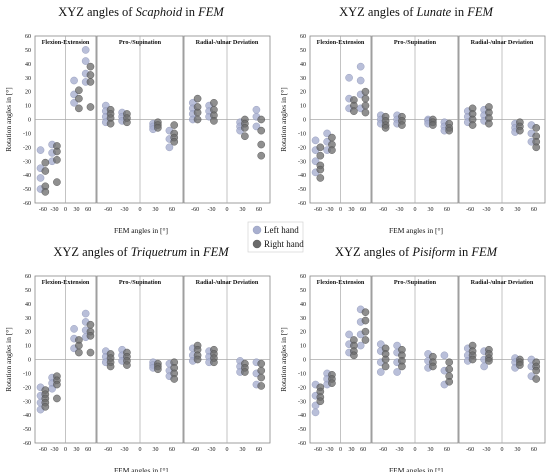  I want to click on y-tick-label: 0, so click(304, 121).